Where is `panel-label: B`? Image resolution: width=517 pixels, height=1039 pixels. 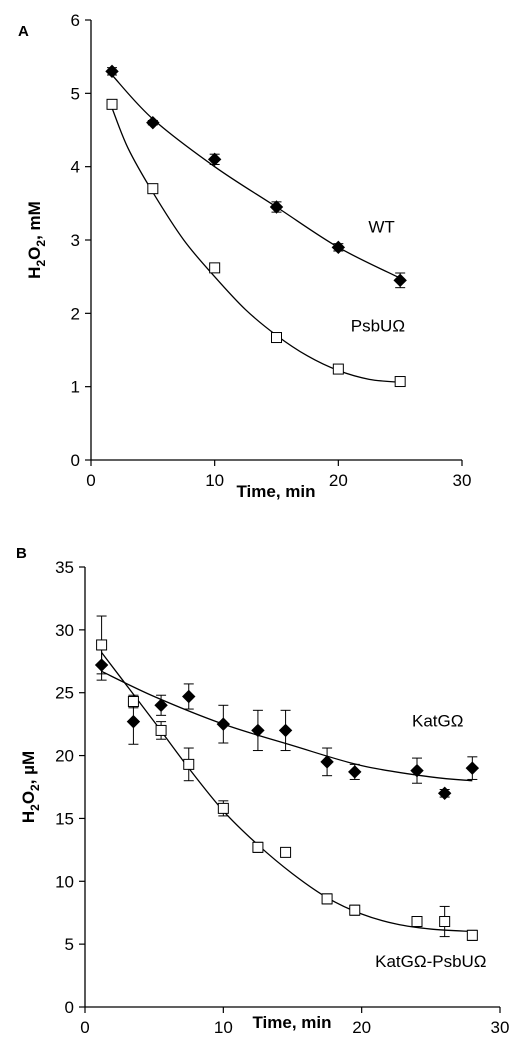 panel-label: B is located at coordinates (21, 553).